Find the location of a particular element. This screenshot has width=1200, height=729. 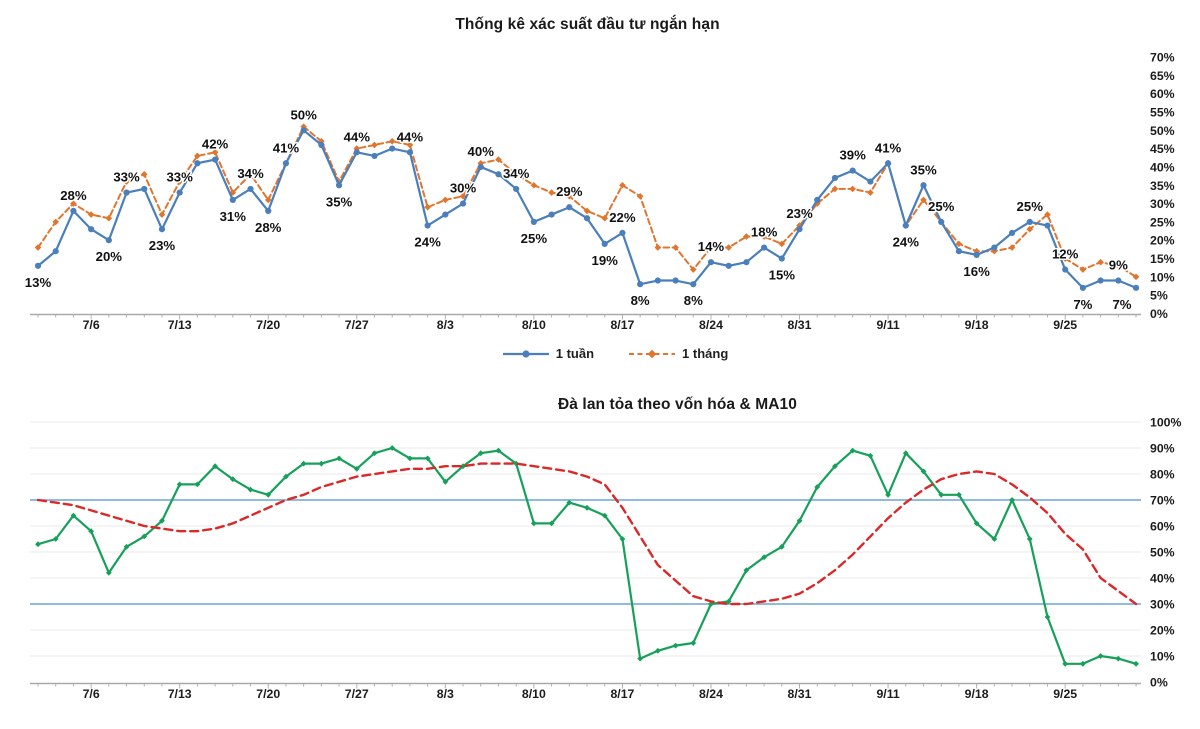

legend-label-1-thang: 1 tháng is located at coordinates (705, 353).